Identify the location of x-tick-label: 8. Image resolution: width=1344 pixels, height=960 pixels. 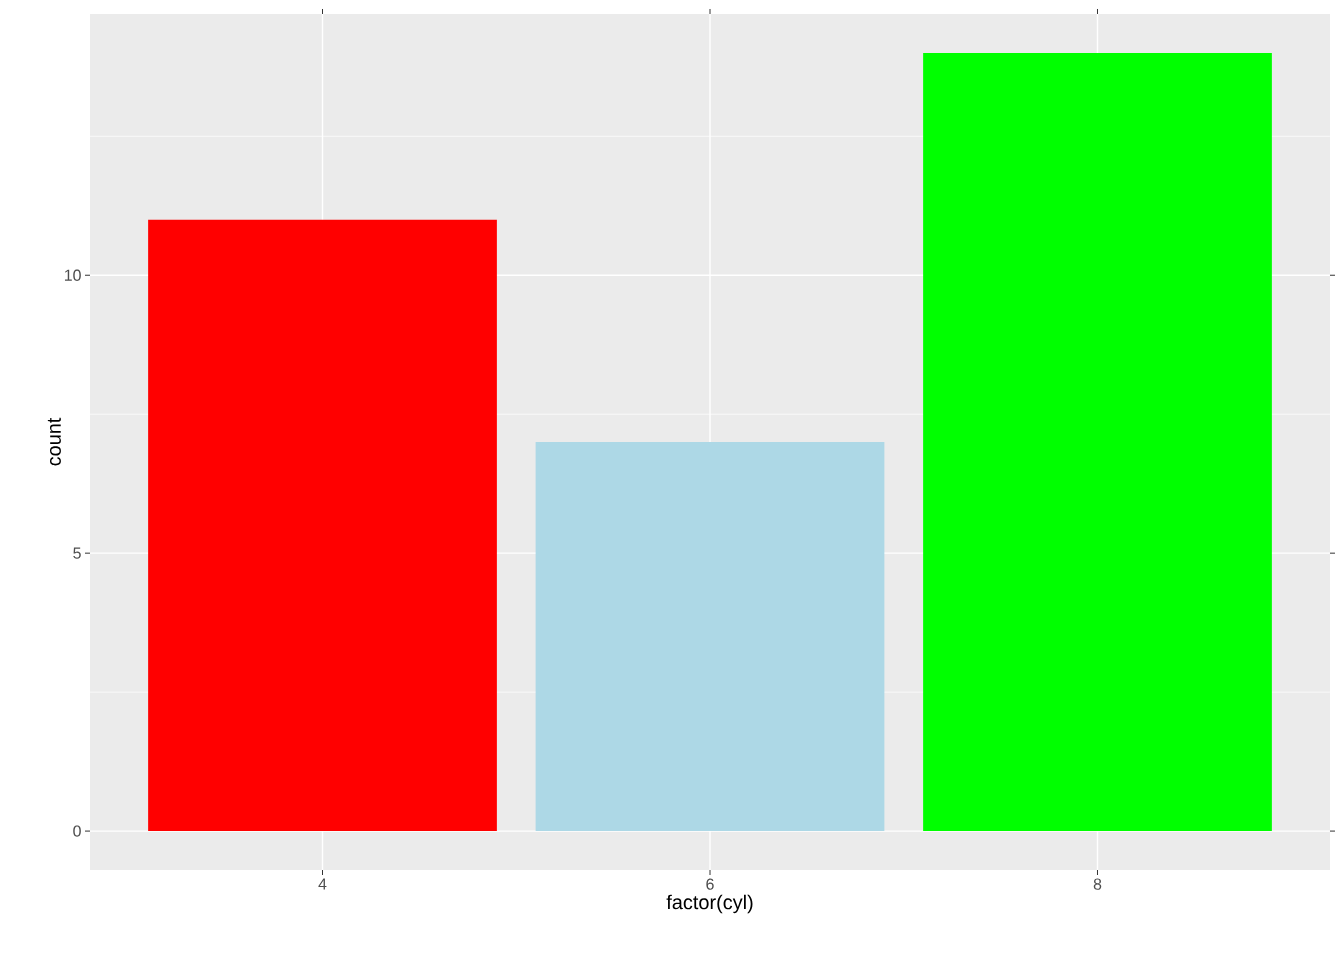
(1097, 884).